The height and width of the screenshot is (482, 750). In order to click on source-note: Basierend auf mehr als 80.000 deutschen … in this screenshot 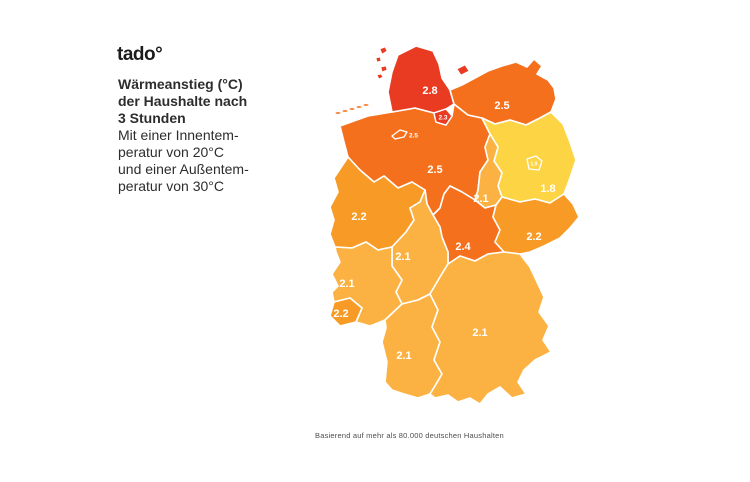, I will do `click(409, 435)`.